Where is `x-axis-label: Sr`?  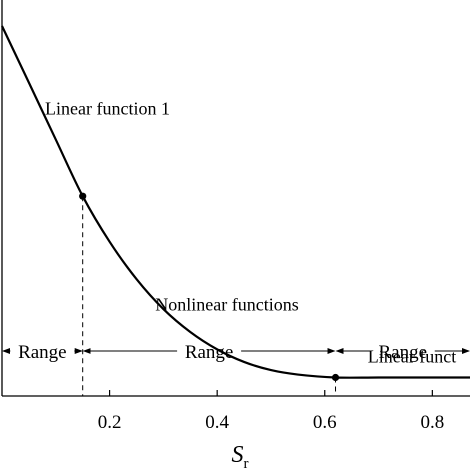
x-axis-label: Sr is located at coordinates (240, 457).